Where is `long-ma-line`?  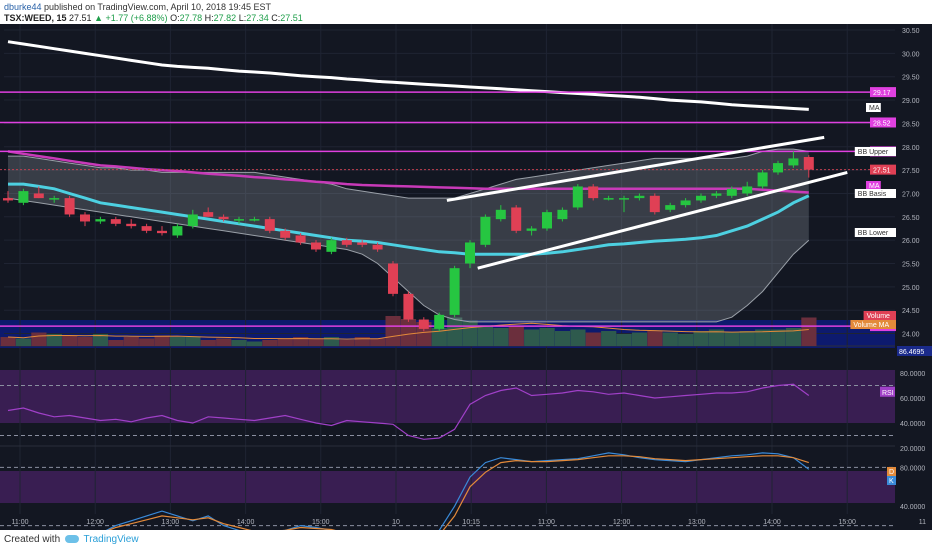 long-ma-line is located at coordinates (408, 75).